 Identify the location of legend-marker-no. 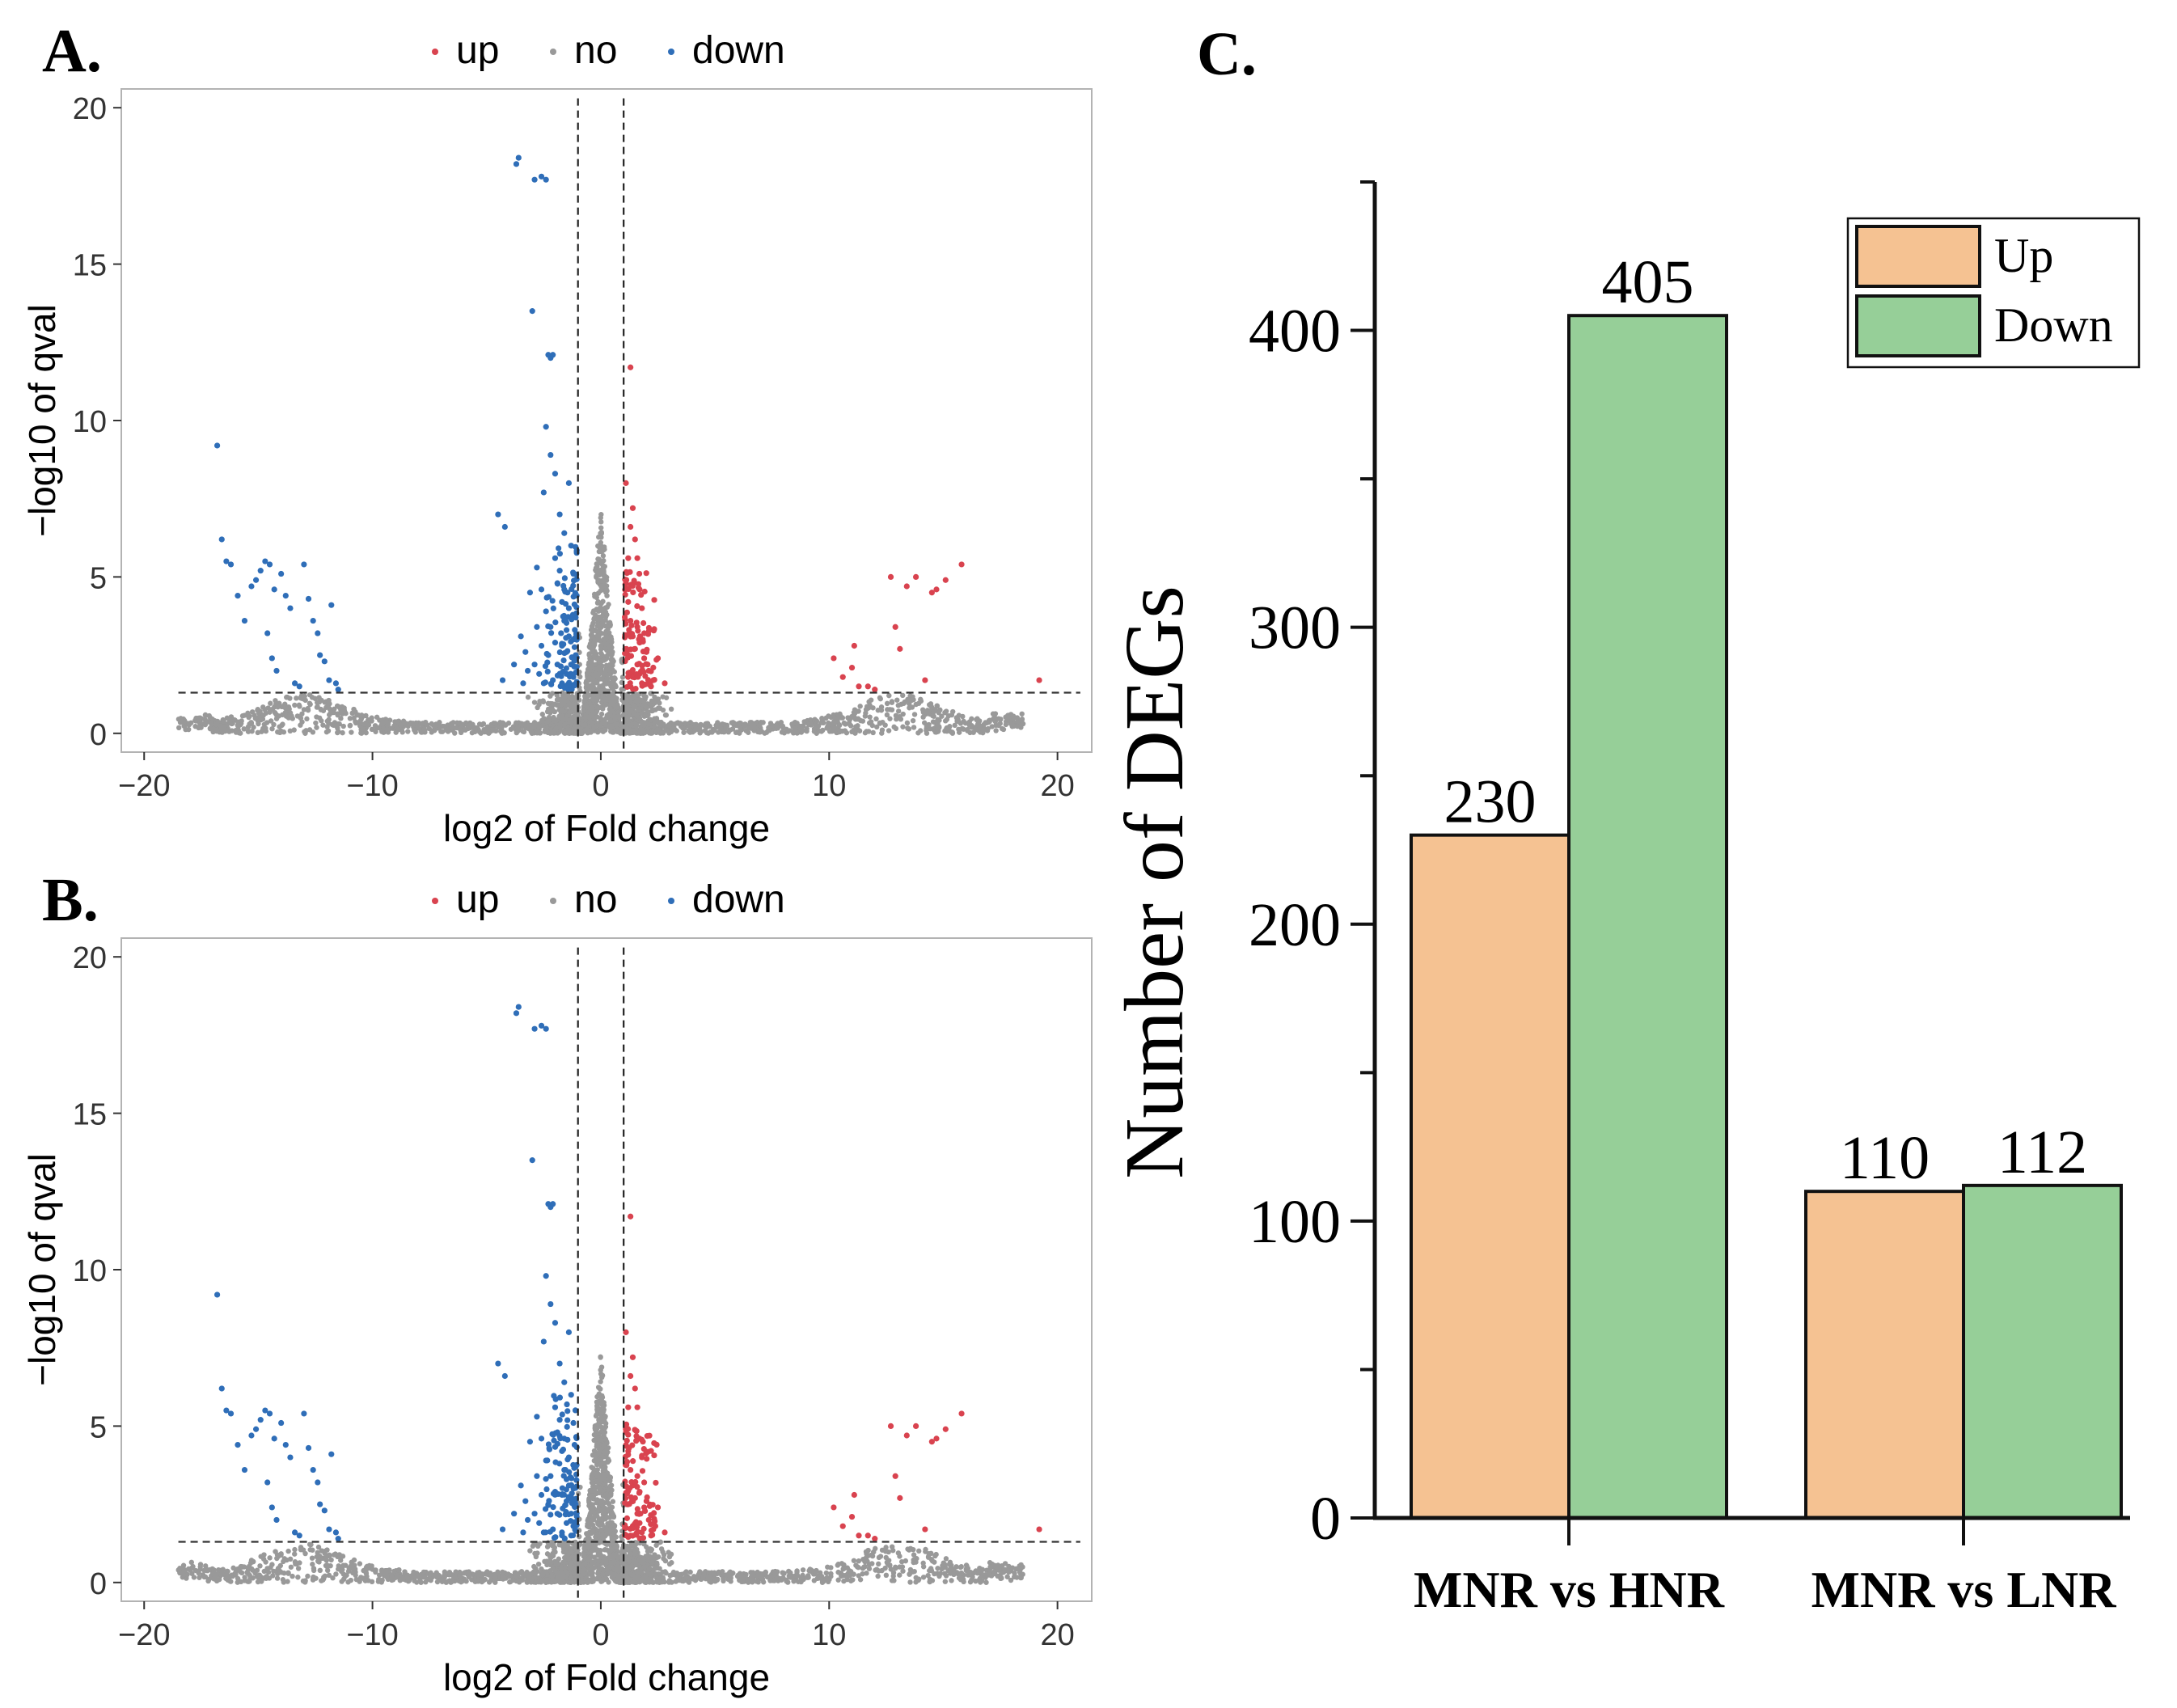
(553, 901).